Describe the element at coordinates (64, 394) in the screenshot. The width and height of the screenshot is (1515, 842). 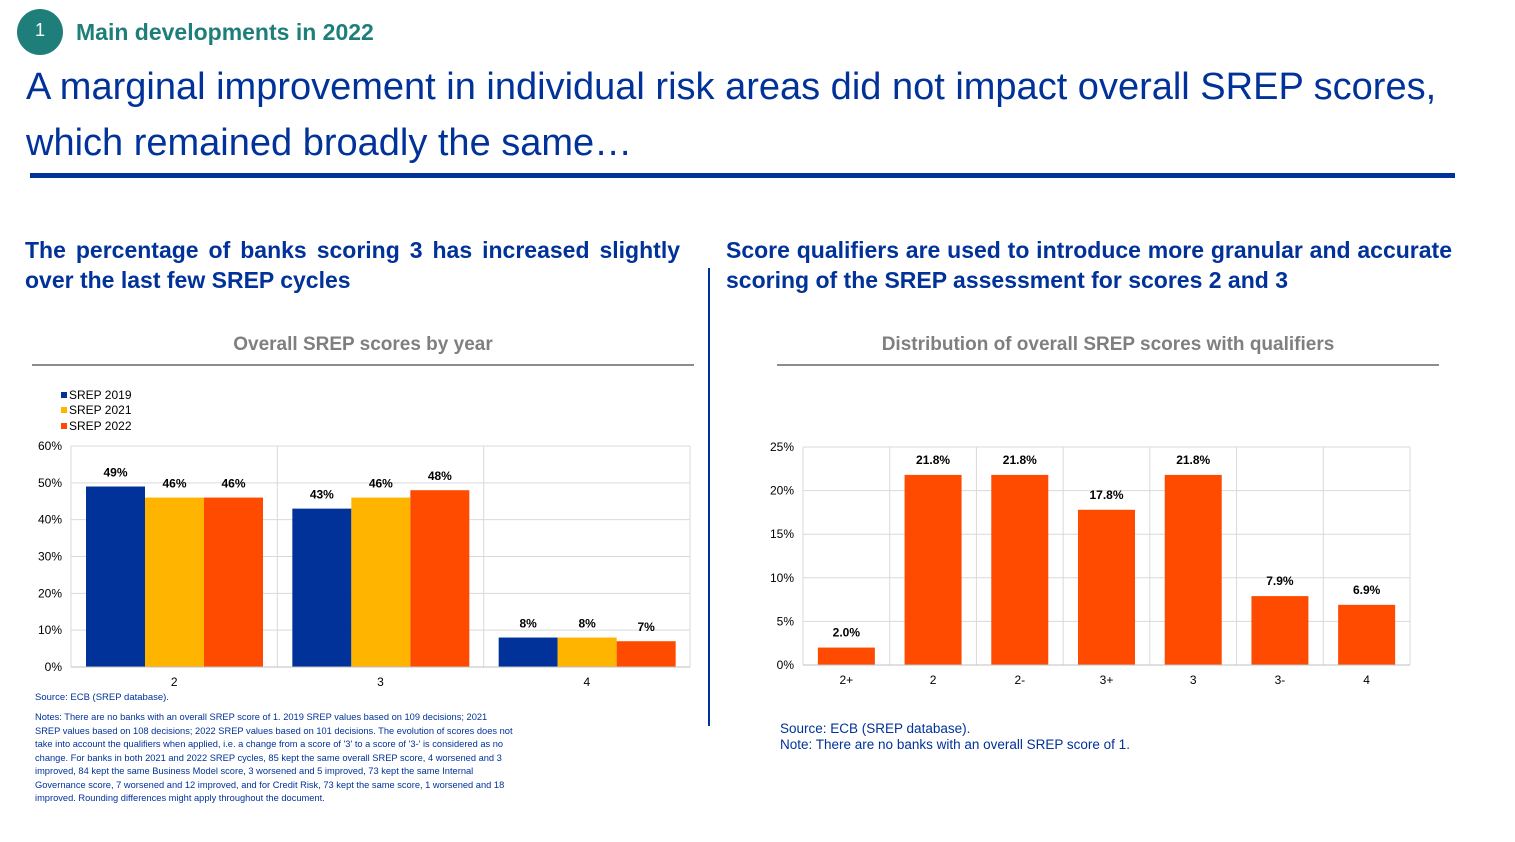
I see `legend-swatch-srep2019` at that location.